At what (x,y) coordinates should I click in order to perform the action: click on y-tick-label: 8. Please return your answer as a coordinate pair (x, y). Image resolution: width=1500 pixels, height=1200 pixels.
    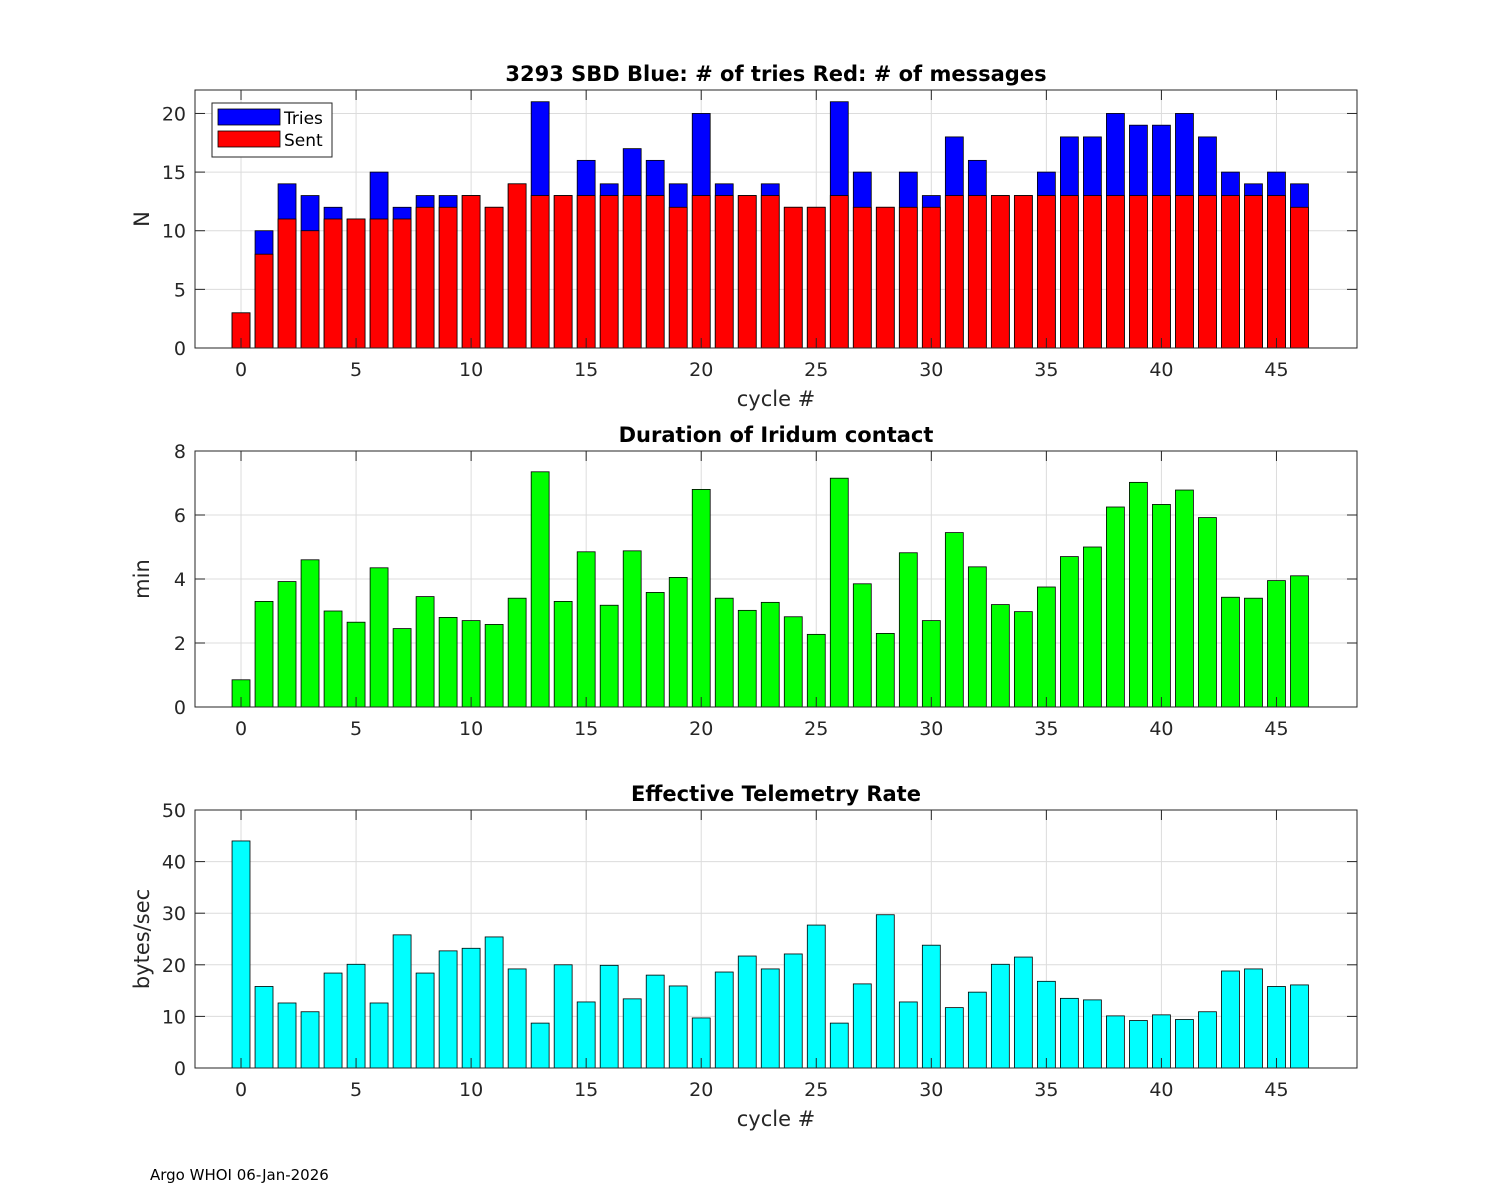
    Looking at the image, I should click on (180, 452).